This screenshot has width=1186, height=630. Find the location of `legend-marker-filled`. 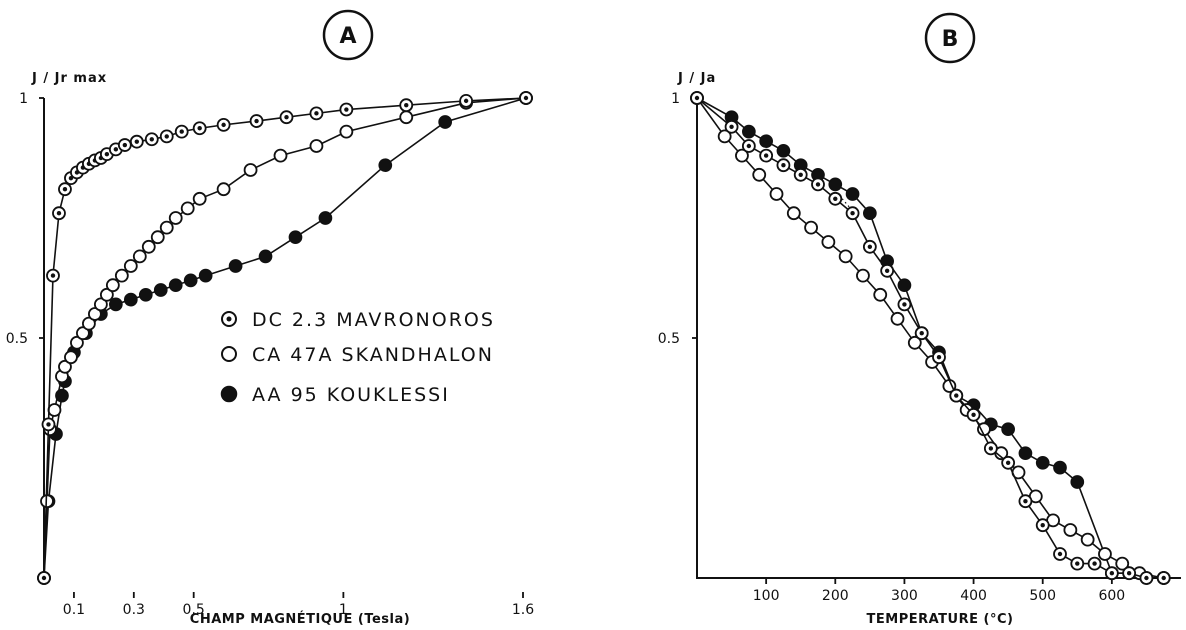

legend-marker-filled is located at coordinates (229, 394).